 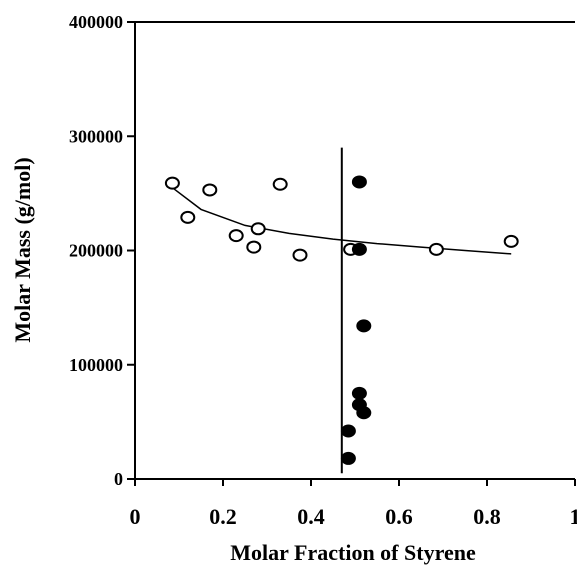 What do you see at coordinates (96, 22) in the screenshot?
I see `y-tick-label: 400000` at bounding box center [96, 22].